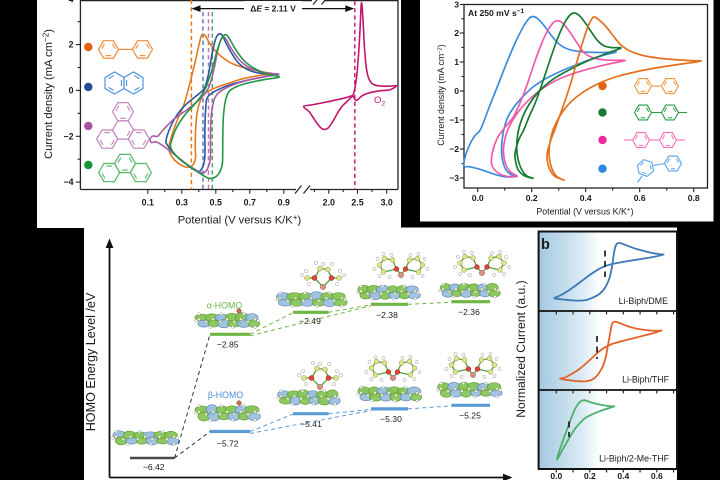 This screenshot has height=480, width=720. What do you see at coordinates (496, 13) in the screenshot?
I see `svg-text: At 250 mV s−1` at bounding box center [496, 13].